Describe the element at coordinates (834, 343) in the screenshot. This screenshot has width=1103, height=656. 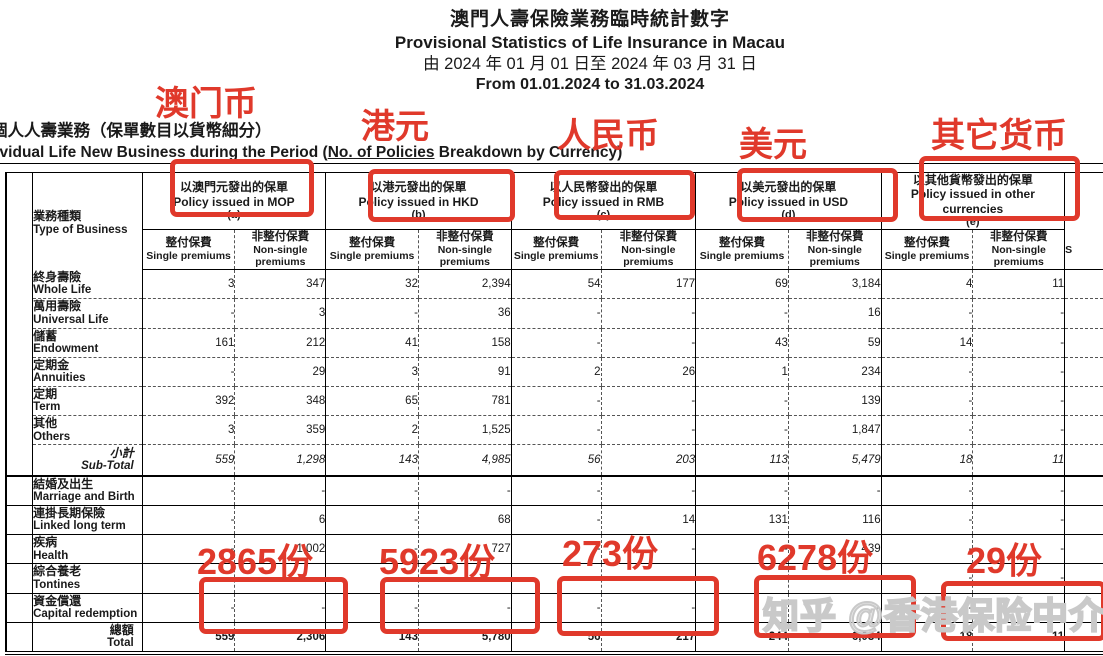
I see `value-cell: 59` at that location.